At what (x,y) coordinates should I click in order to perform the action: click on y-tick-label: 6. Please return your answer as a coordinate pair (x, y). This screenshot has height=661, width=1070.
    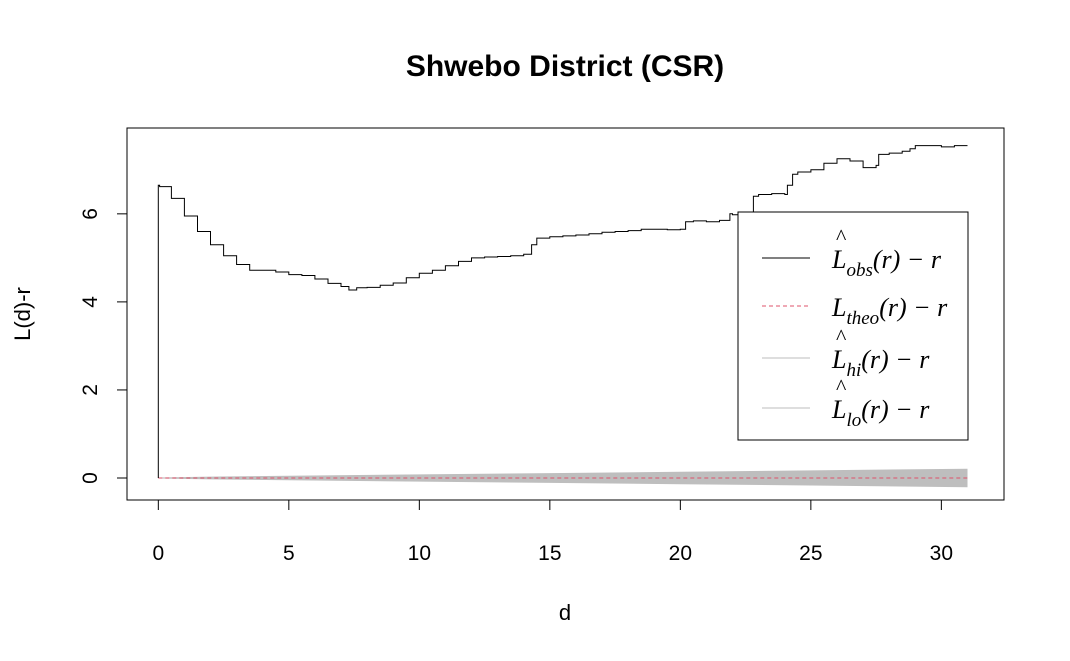
    Looking at the image, I should click on (90, 214).